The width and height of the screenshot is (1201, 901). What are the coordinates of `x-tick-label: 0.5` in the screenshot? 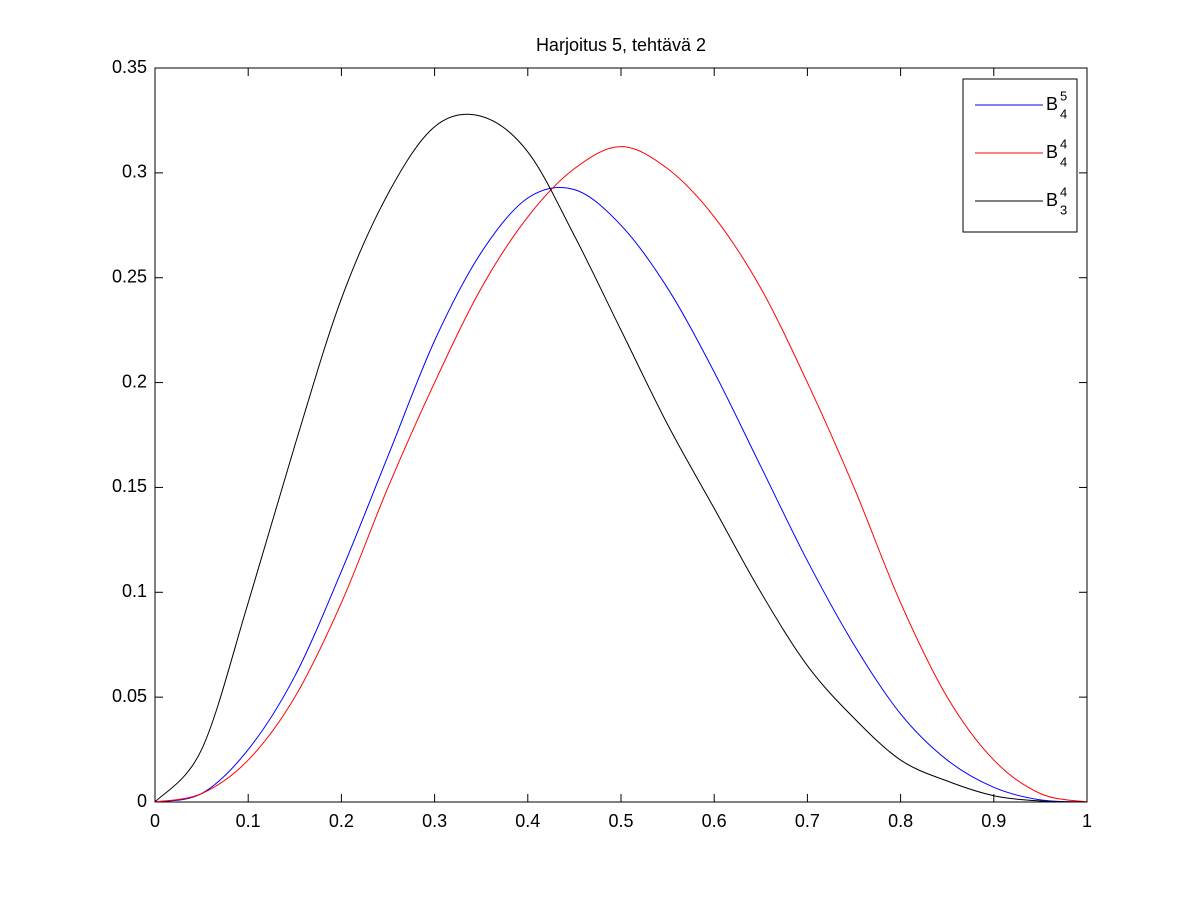 It's located at (620, 821).